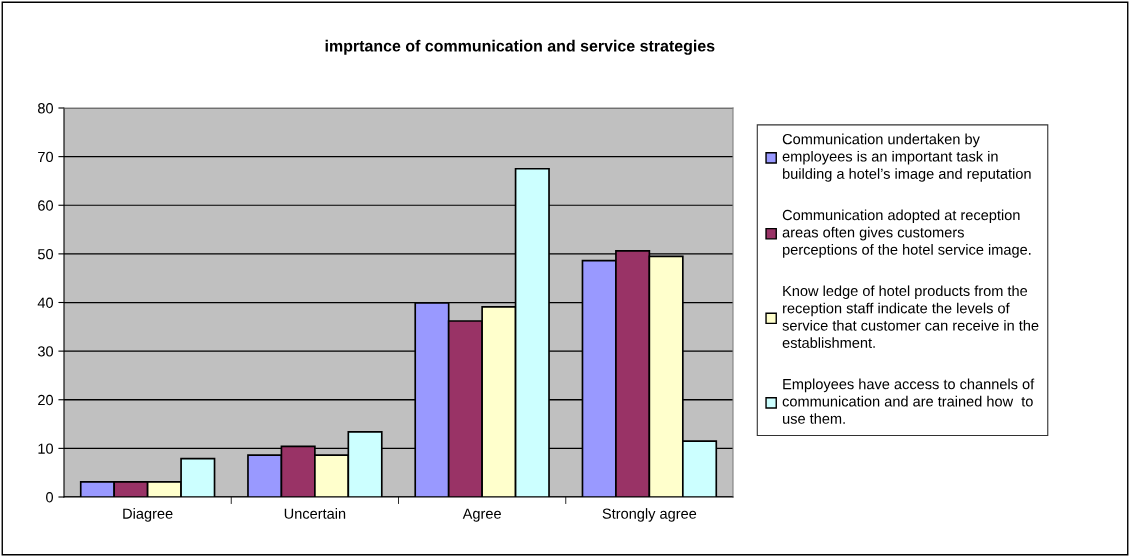 The width and height of the screenshot is (1130, 557). I want to click on legend-label: Communication adopted at reception areas often gives customers perceptions of the hotel service image., so click(906, 233).